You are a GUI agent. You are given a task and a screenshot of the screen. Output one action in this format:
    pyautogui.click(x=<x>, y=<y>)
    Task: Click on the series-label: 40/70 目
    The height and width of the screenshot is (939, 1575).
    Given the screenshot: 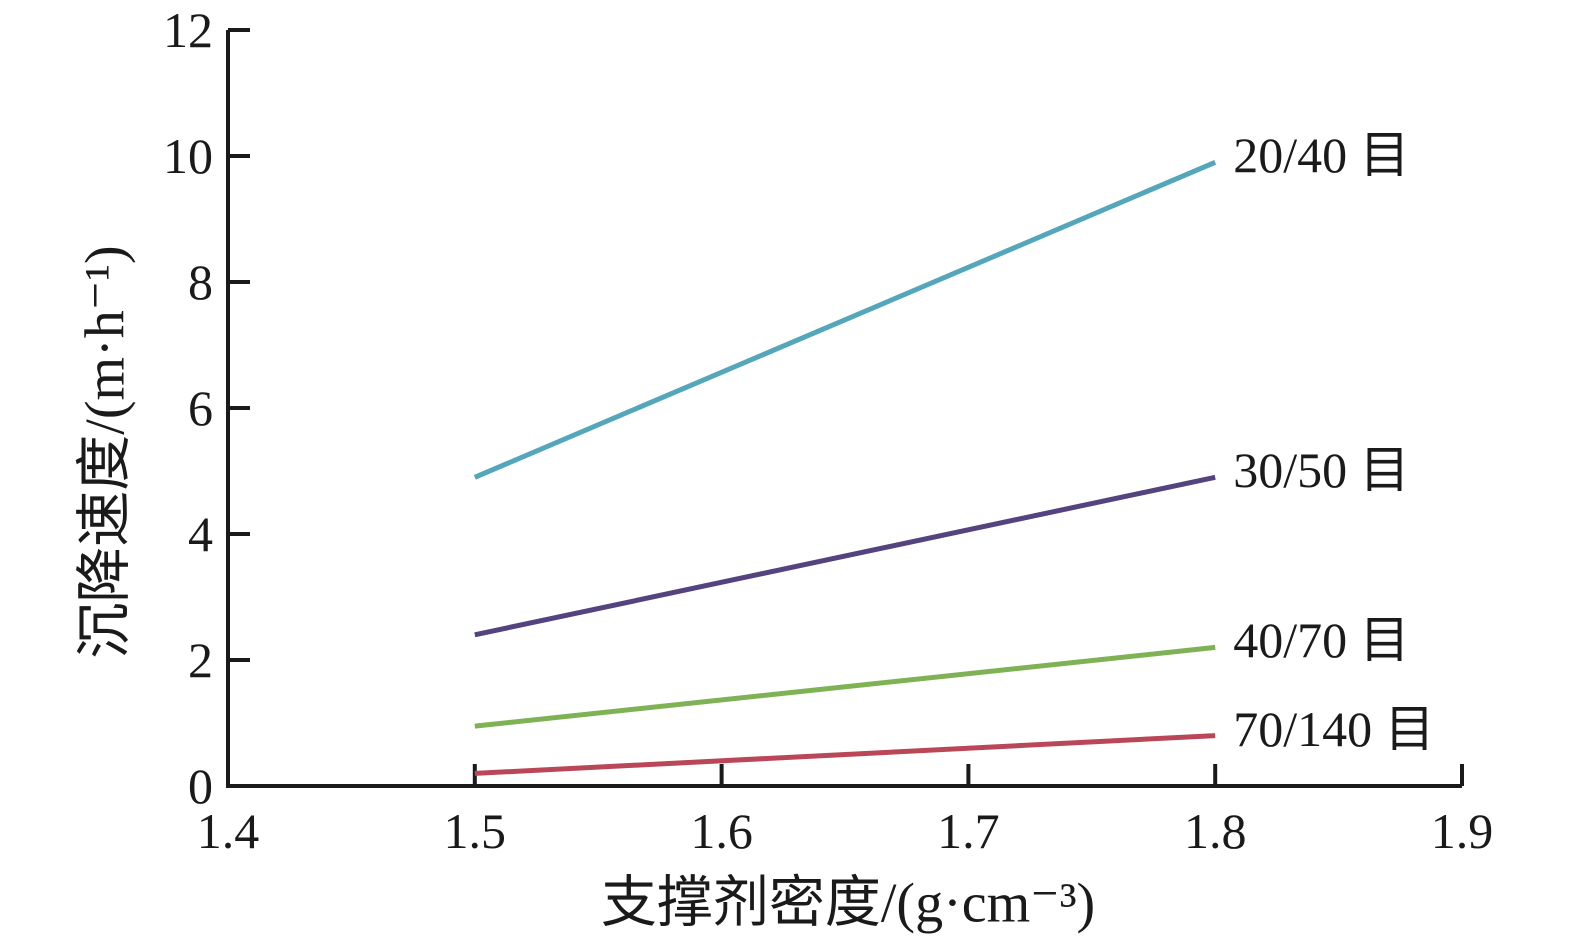 What is the action you would take?
    pyautogui.click(x=1321, y=640)
    